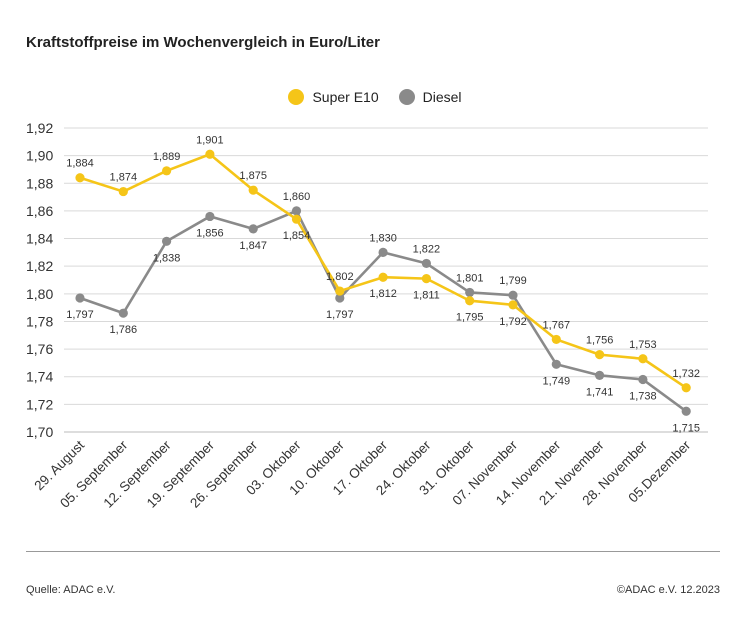 This screenshot has height=627, width=750. What do you see at coordinates (470, 278) in the screenshot?
I see `data-label-diesel: 1,801` at bounding box center [470, 278].